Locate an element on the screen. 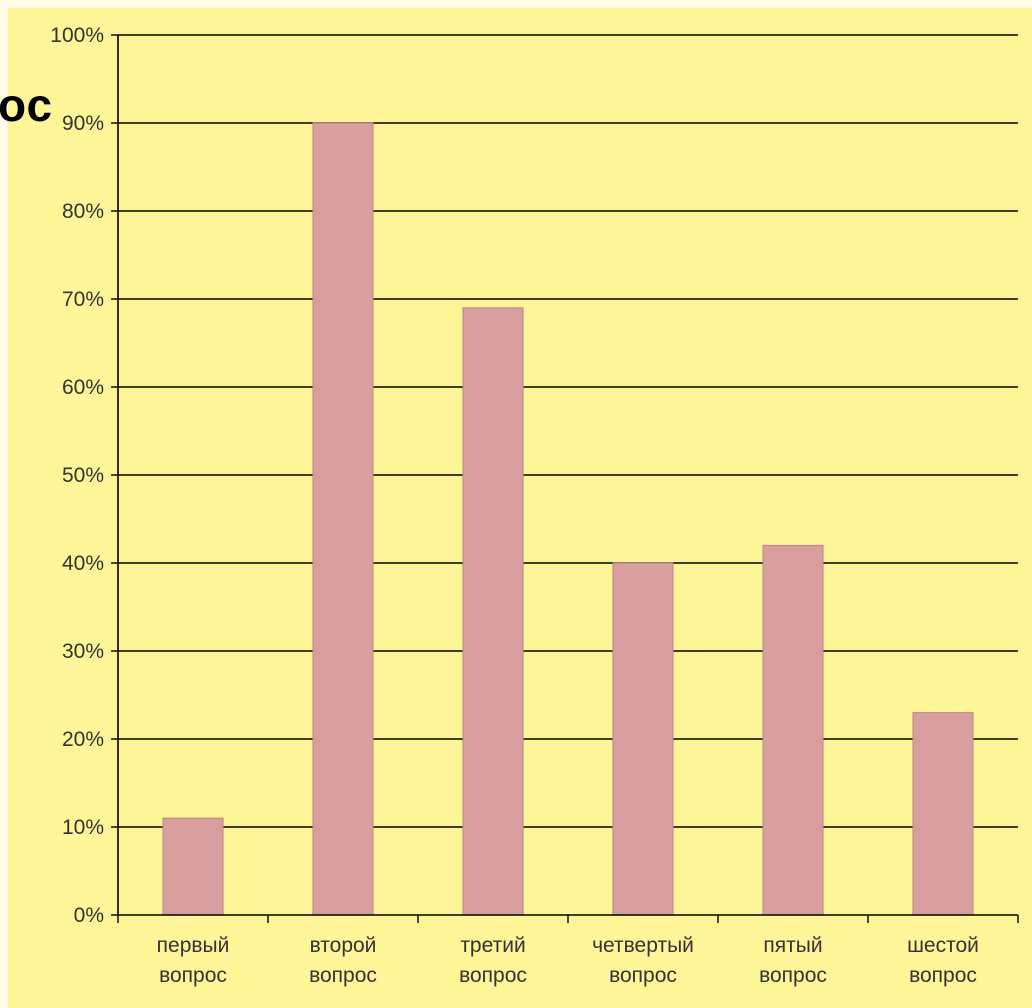  y-tick-label: 30% is located at coordinates (83, 651).